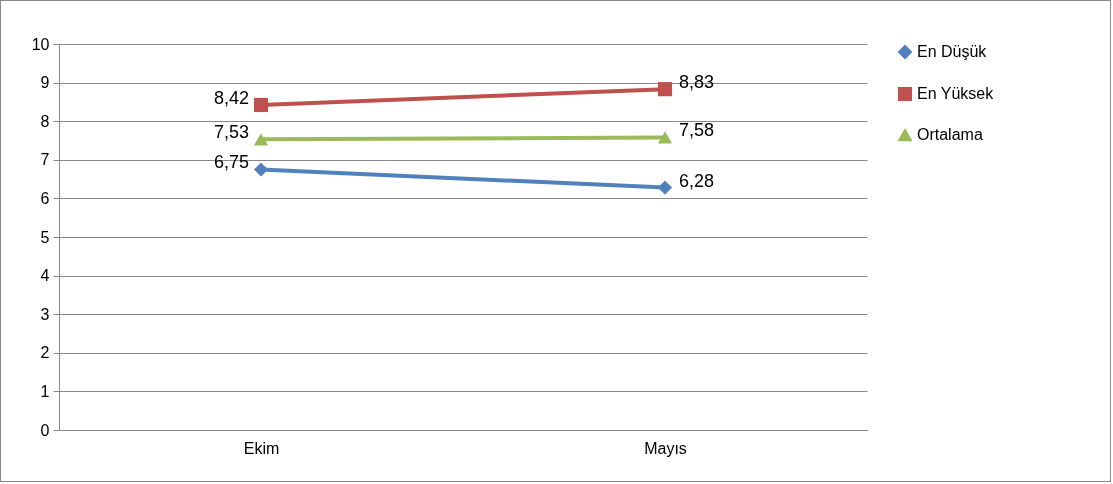 The image size is (1113, 484). Describe the element at coordinates (45, 83) in the screenshot. I see `y-tick-label: 9` at that location.